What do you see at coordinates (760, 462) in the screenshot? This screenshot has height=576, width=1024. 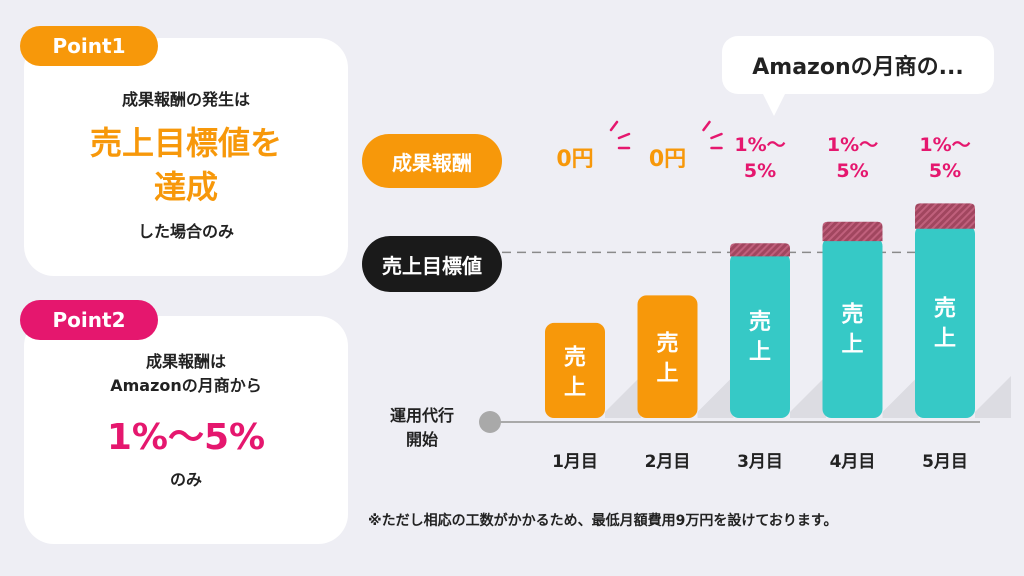 I see `category-label-3: 3月目` at bounding box center [760, 462].